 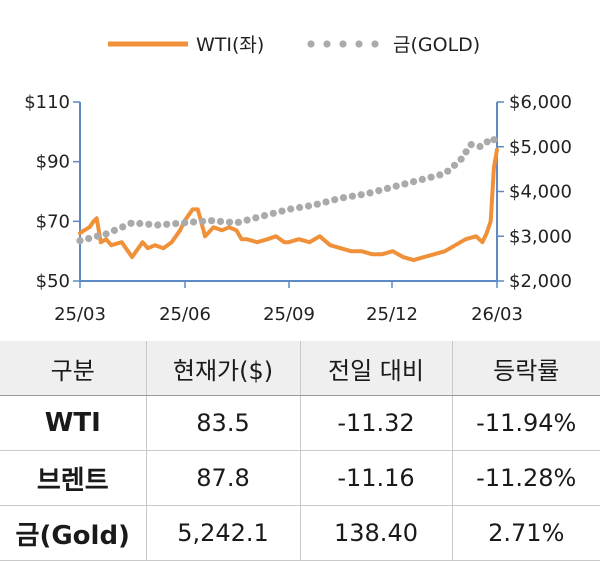 I want to click on table-row: 브렌트 87.8 -11.16 -11.28%, so click(x=300, y=478).